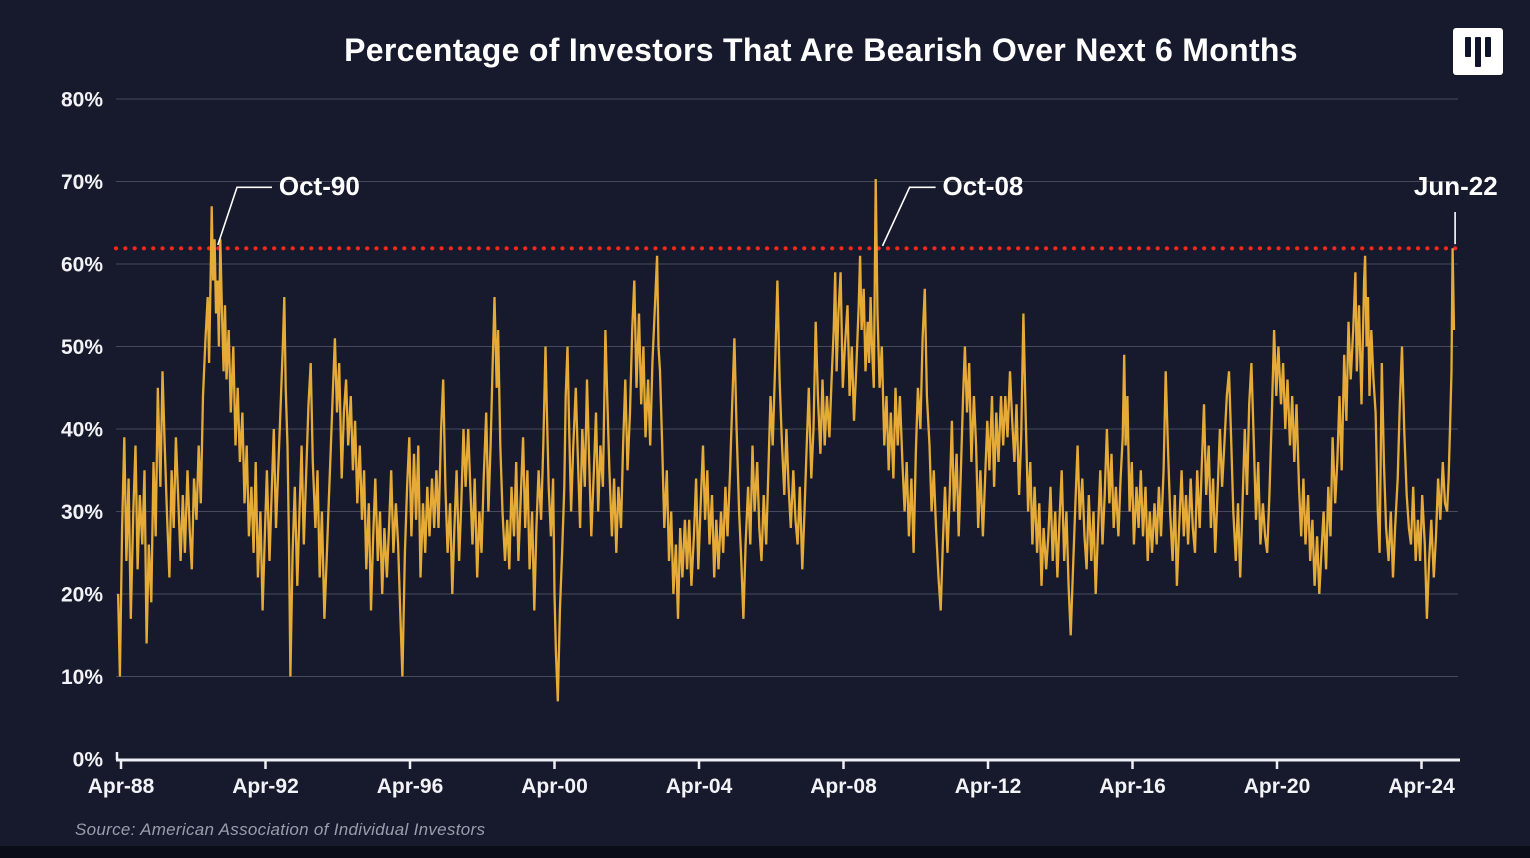  I want to click on x-axis-tick-label: Apr-92, so click(265, 786).